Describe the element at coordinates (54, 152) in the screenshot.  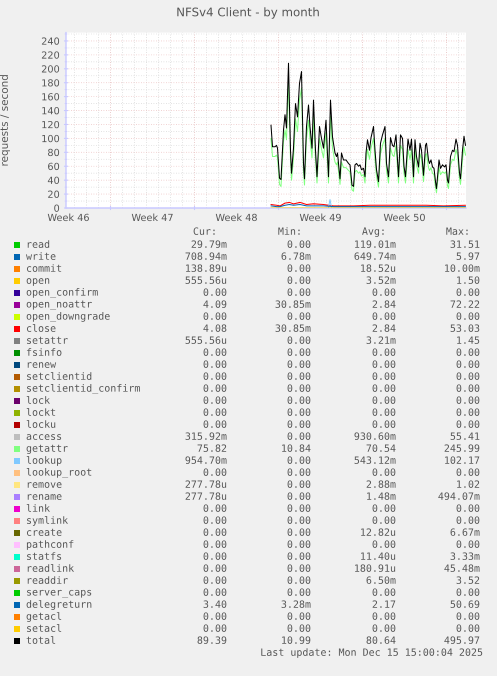
I see `y-tick-label: 80` at that location.